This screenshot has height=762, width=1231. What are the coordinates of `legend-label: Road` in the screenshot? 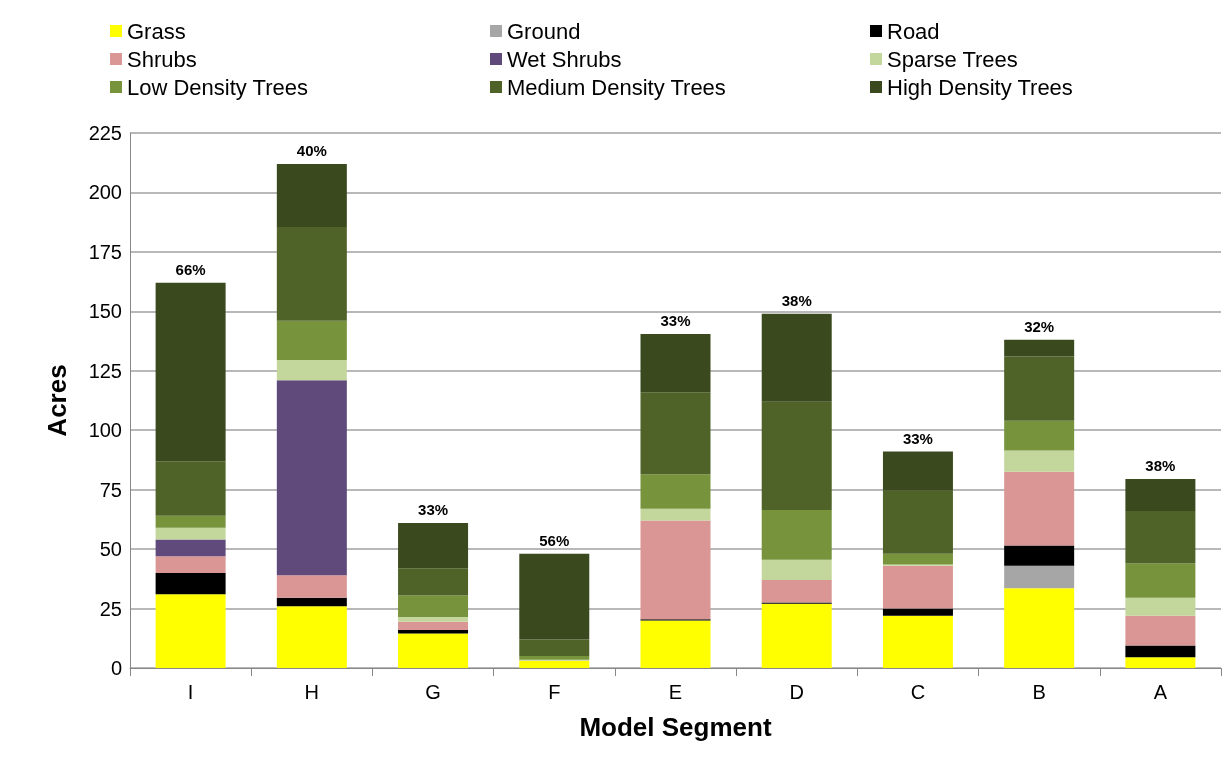 It's located at (913, 31).